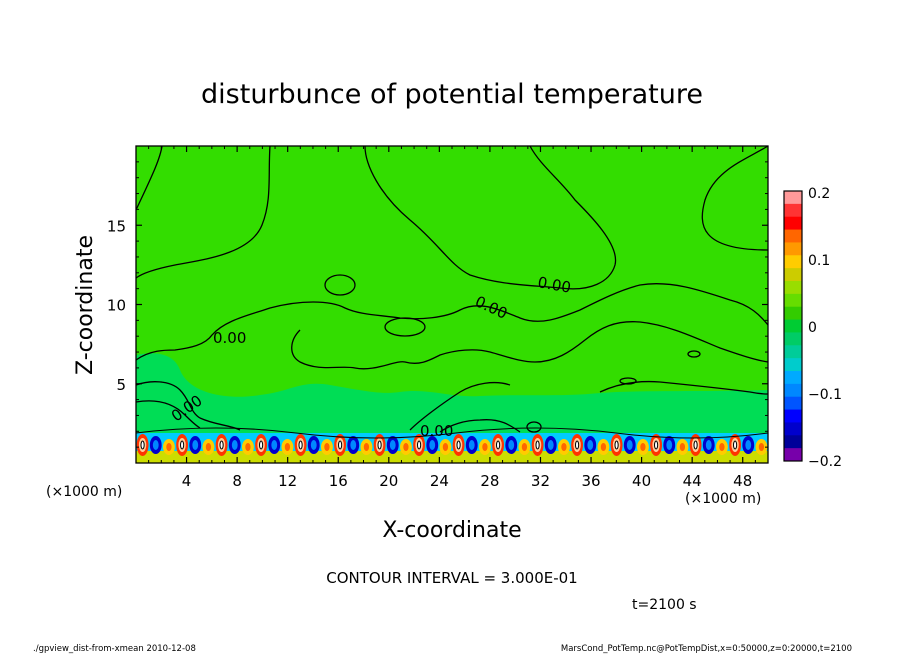 The width and height of the screenshot is (904, 654). I want to click on x-tick-label: 20, so click(388, 481).